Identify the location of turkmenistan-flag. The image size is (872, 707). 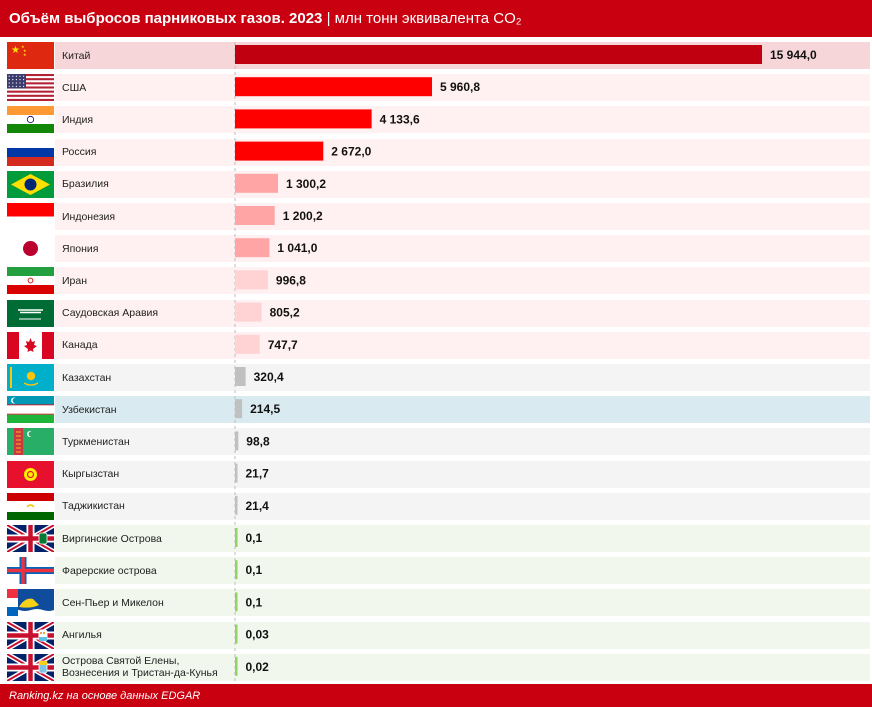
(30, 442).